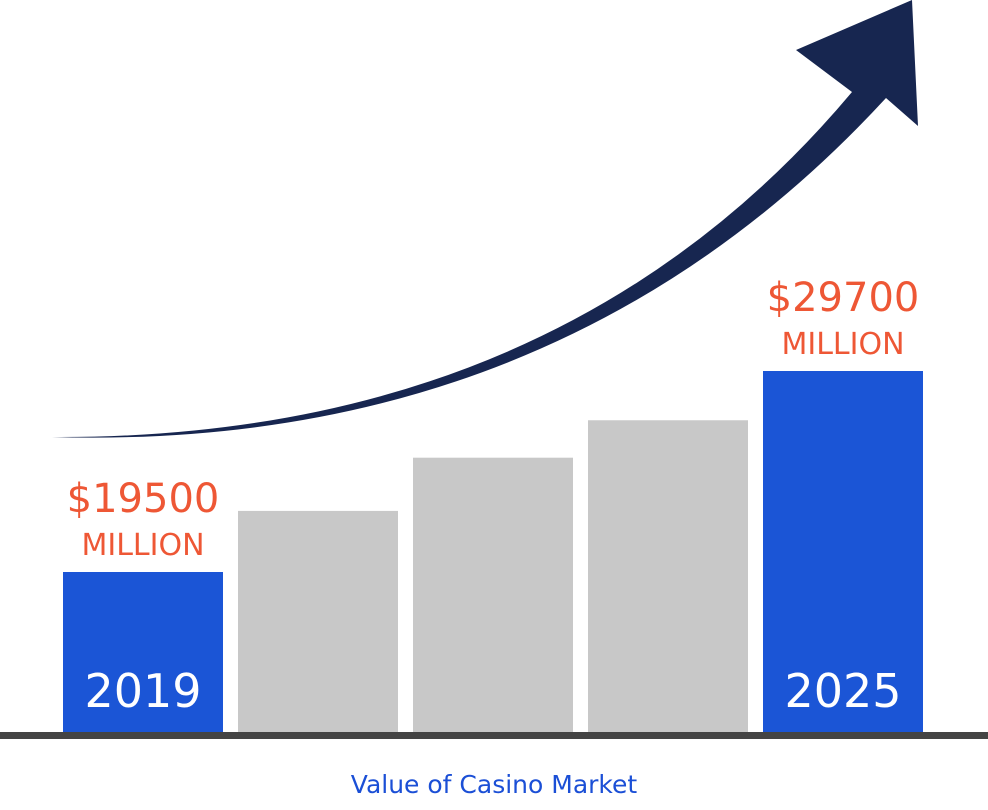 This screenshot has height=810, width=988. What do you see at coordinates (143, 499) in the screenshot?
I see `bar-value-label: $19500` at bounding box center [143, 499].